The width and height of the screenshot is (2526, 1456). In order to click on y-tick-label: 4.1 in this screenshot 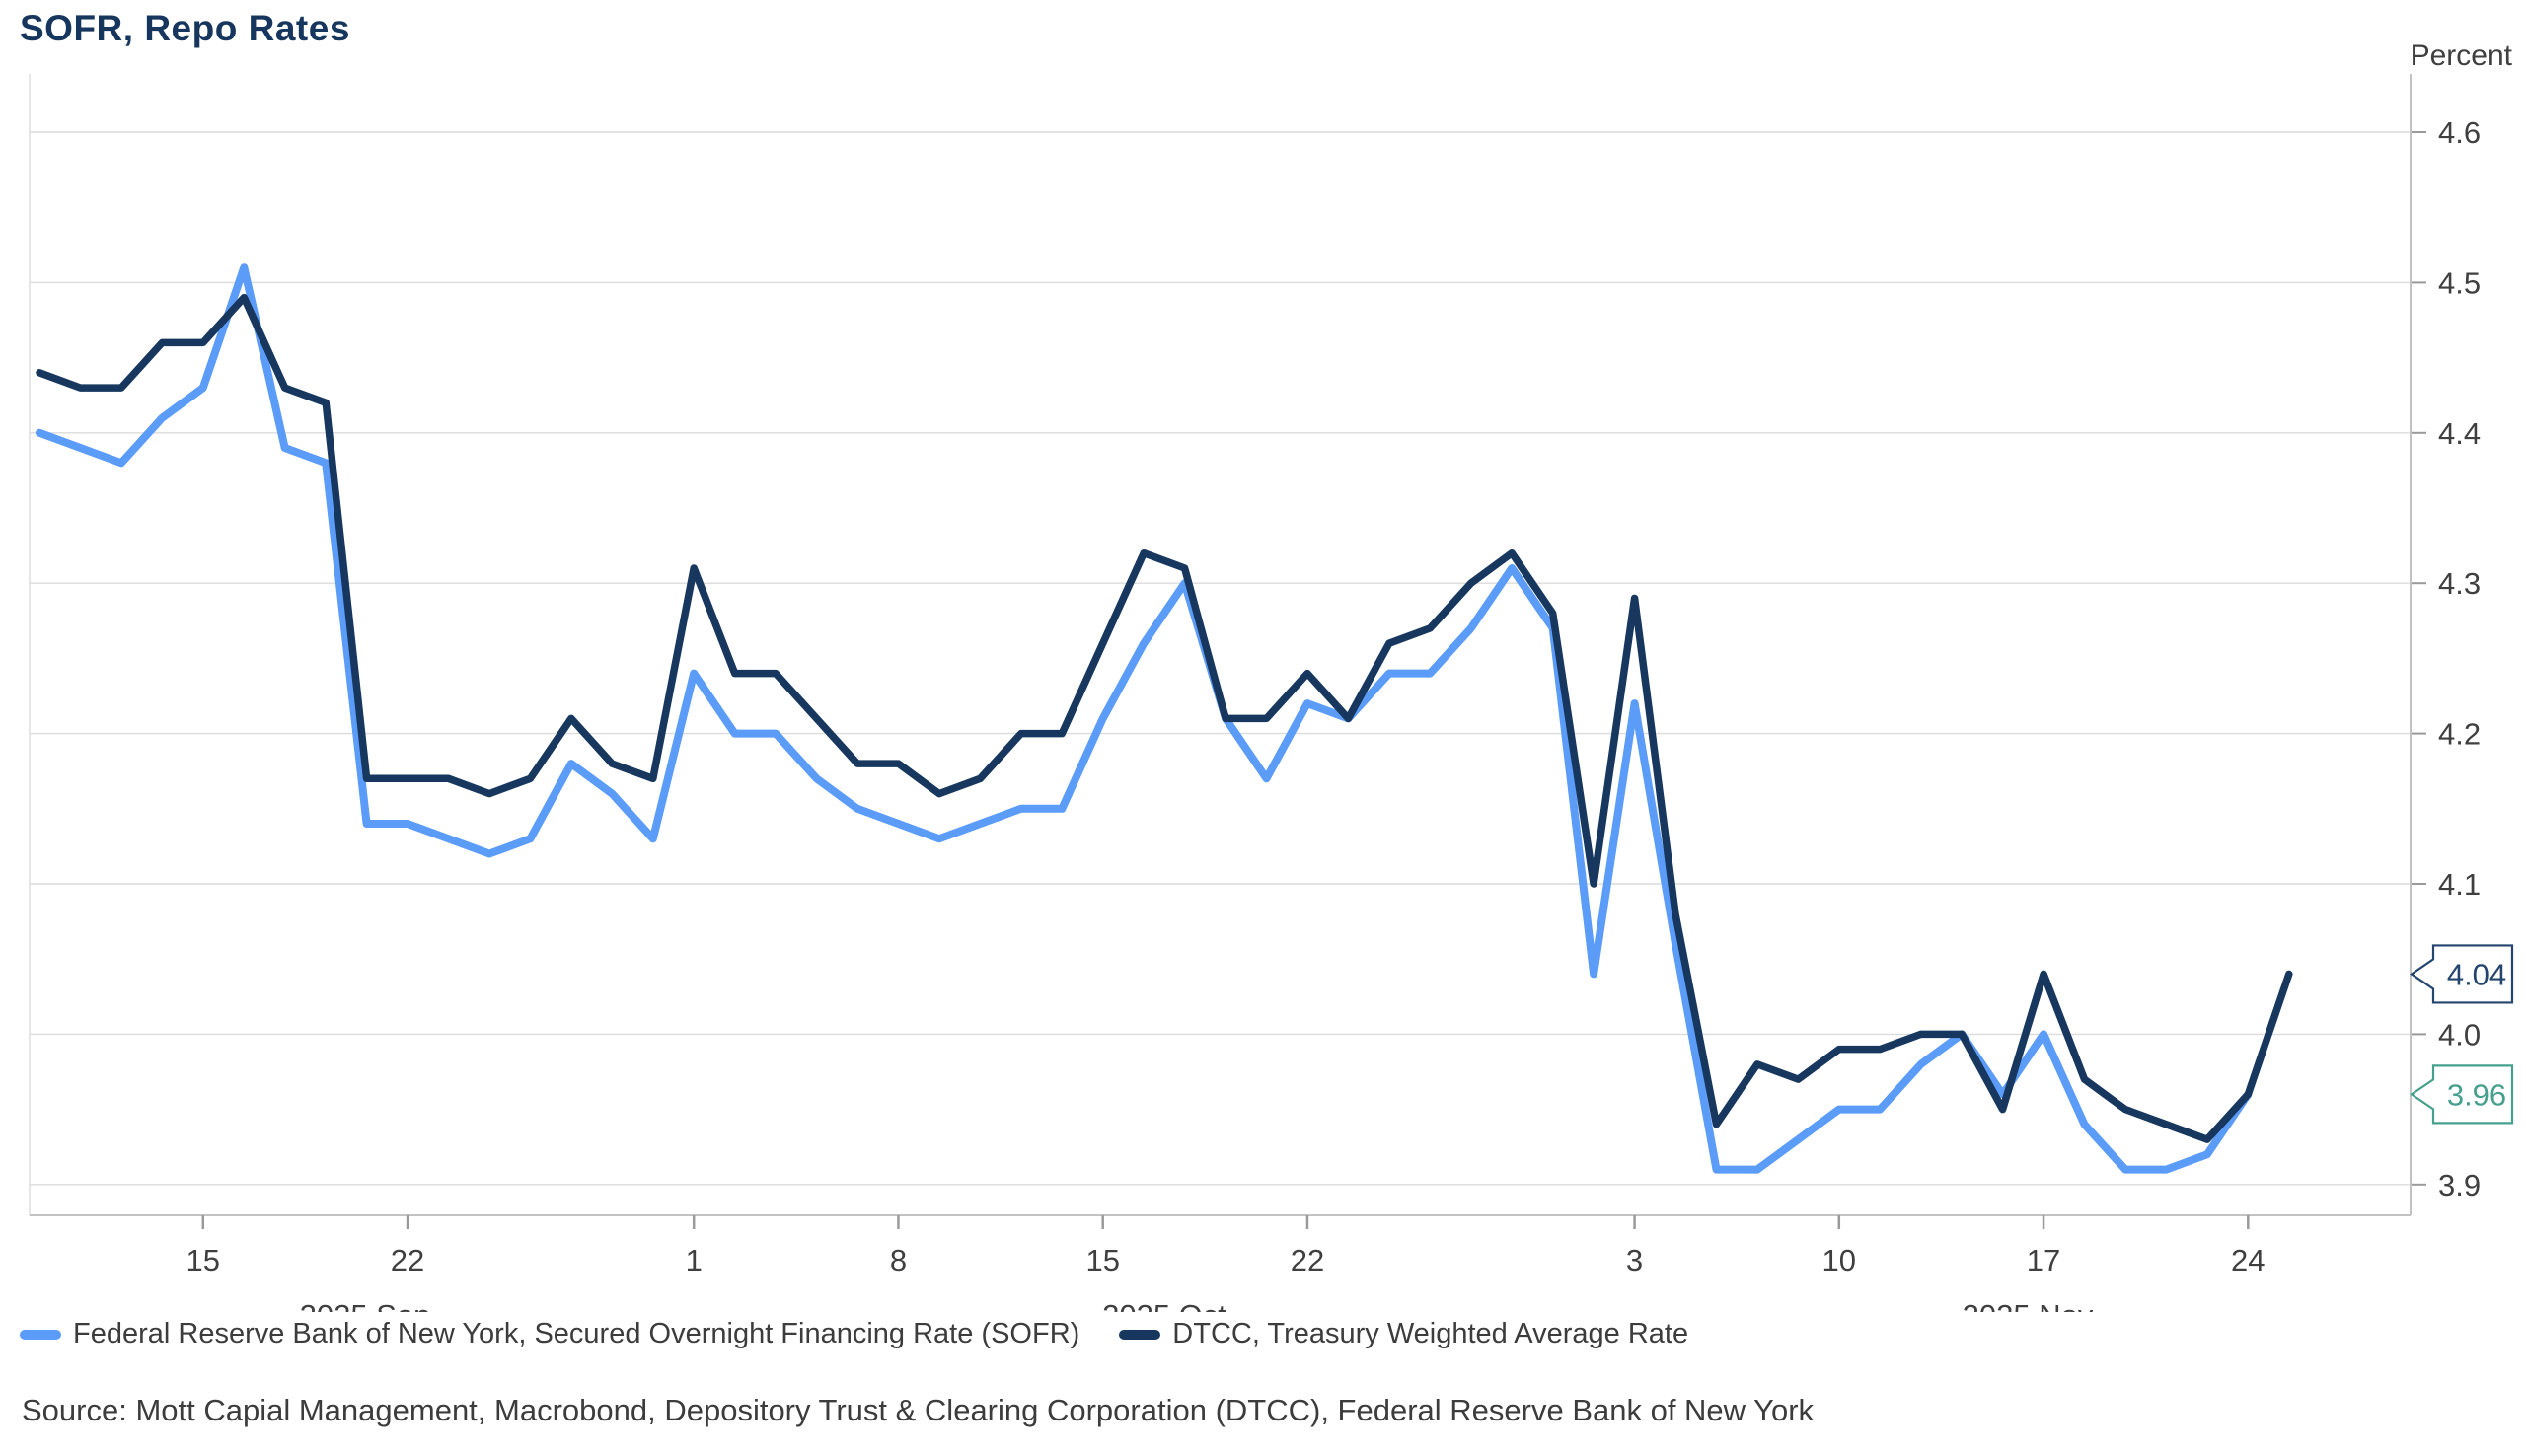, I will do `click(2459, 884)`.